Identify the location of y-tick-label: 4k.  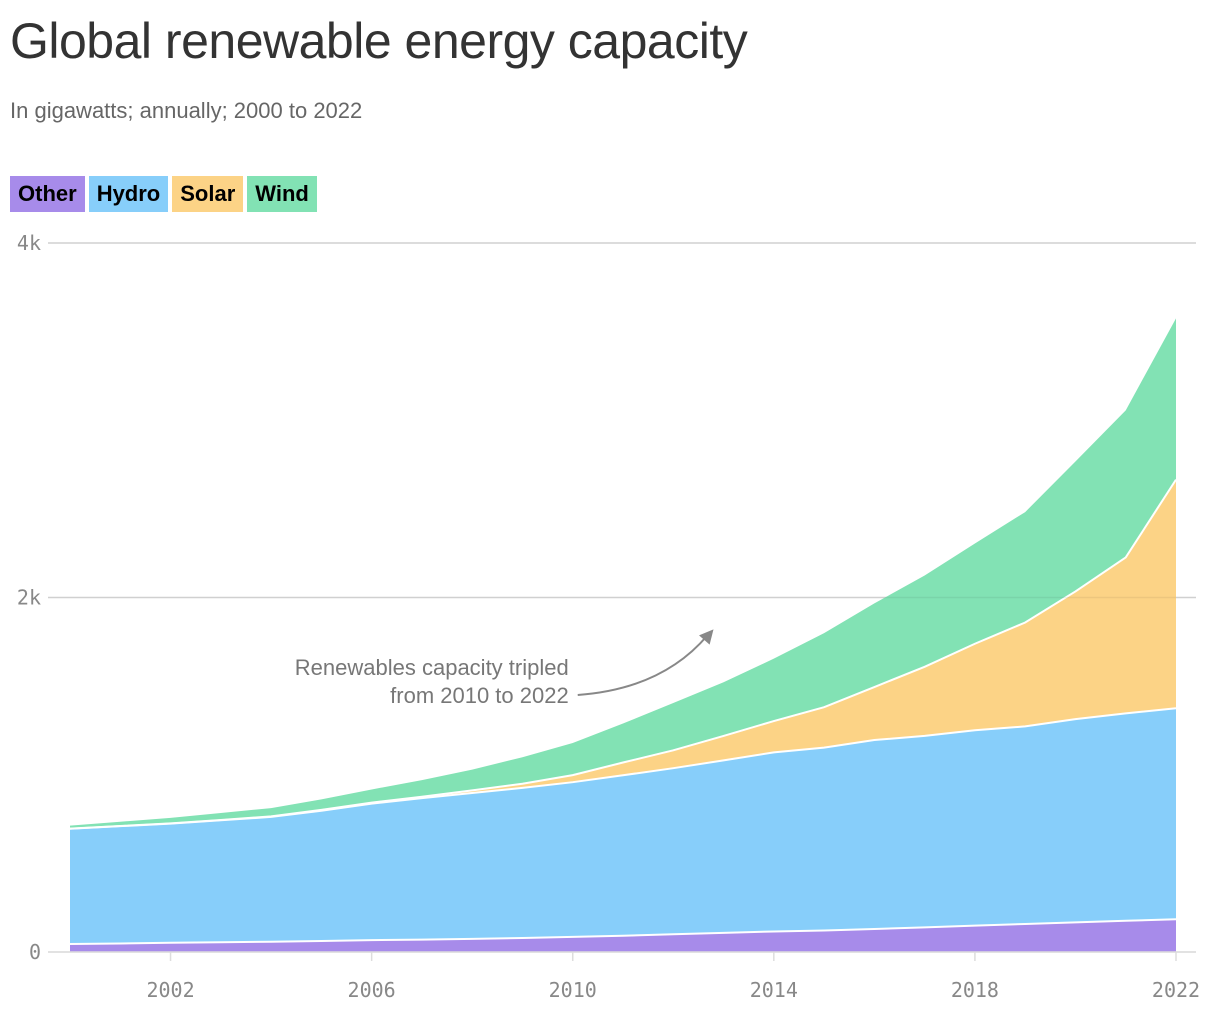
(29, 243).